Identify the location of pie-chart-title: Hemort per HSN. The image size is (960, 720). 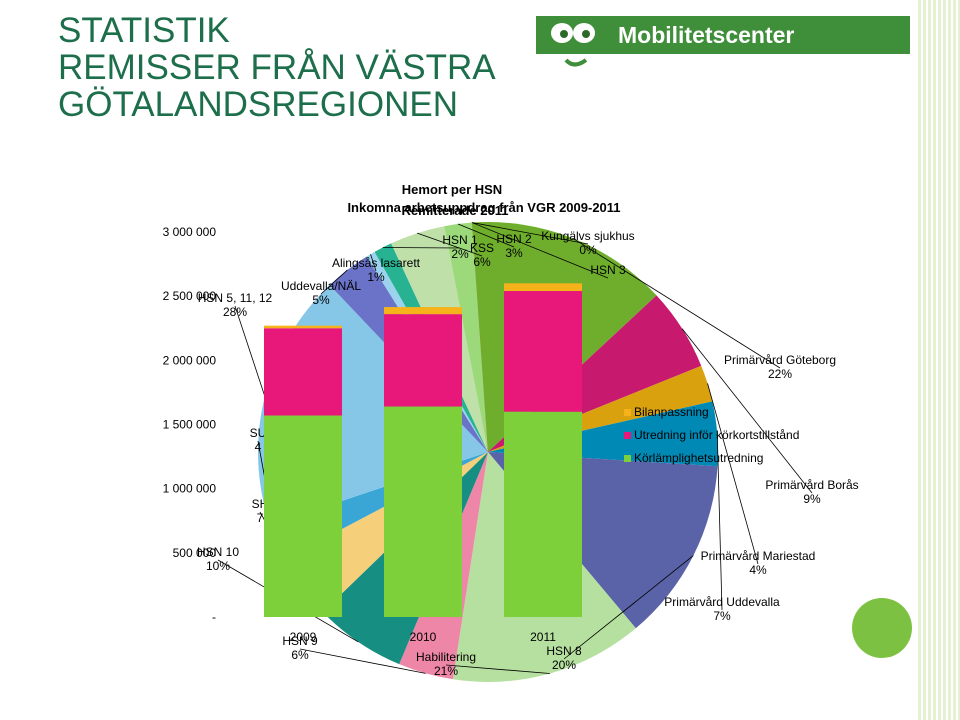
(452, 189).